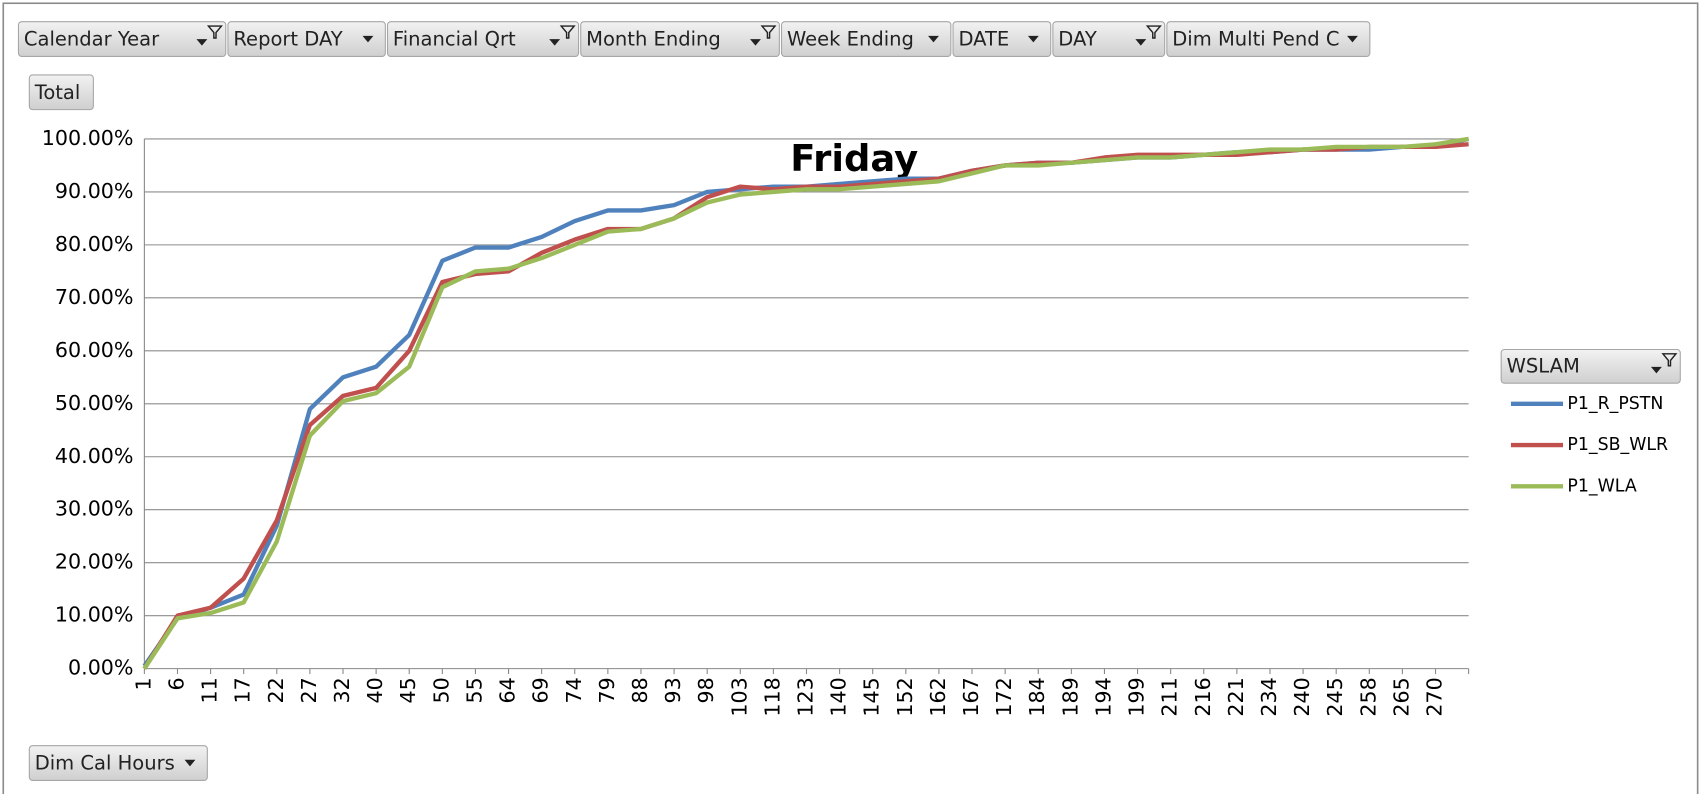 Image resolution: width=1702 pixels, height=794 pixels. What do you see at coordinates (454, 39) in the screenshot?
I see `filter-button-label: Financial Qrt` at bounding box center [454, 39].